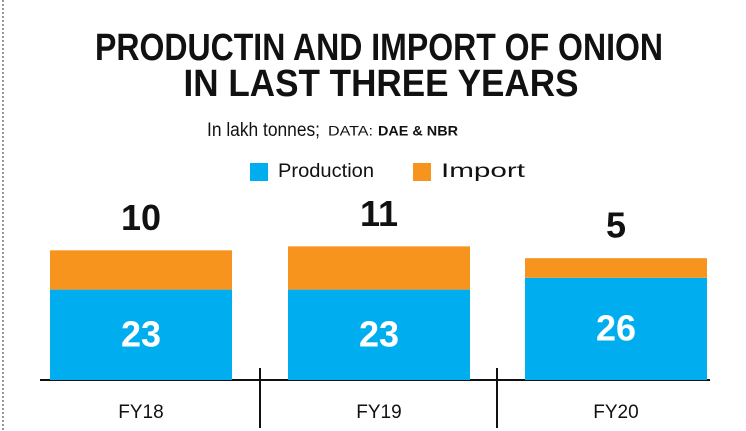  I want to click on source-label: DATA:, so click(350, 131).